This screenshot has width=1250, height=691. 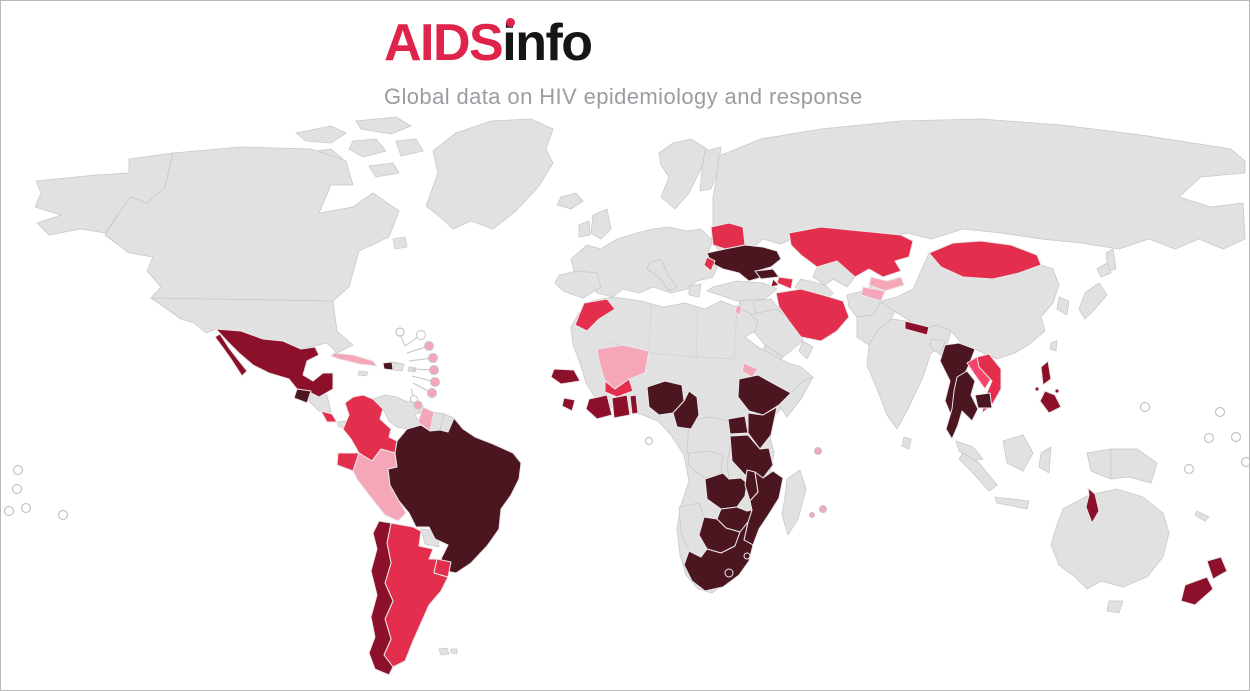 What do you see at coordinates (354, 359) in the screenshot?
I see `country-cuba` at bounding box center [354, 359].